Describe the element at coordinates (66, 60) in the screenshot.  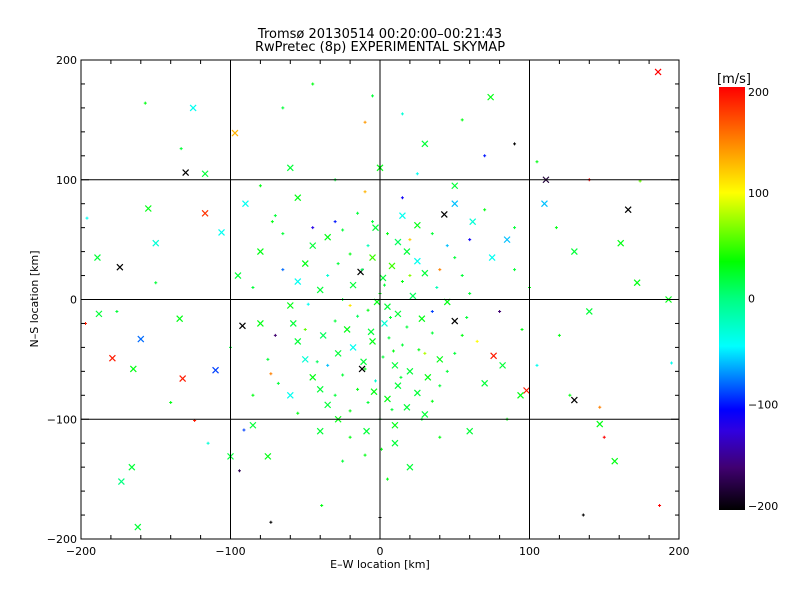
I see `y-tick-label: 200` at that location.